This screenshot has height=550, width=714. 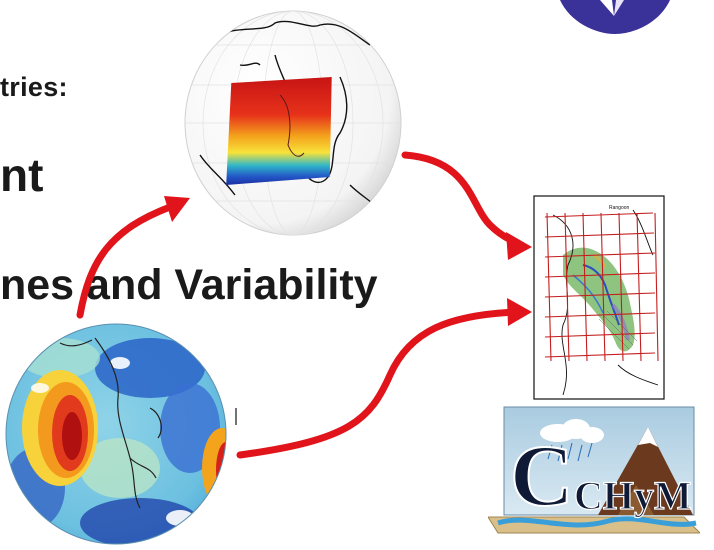 What do you see at coordinates (599, 297) in the screenshot?
I see `basin-grid-map-icon: Rangoon` at bounding box center [599, 297].